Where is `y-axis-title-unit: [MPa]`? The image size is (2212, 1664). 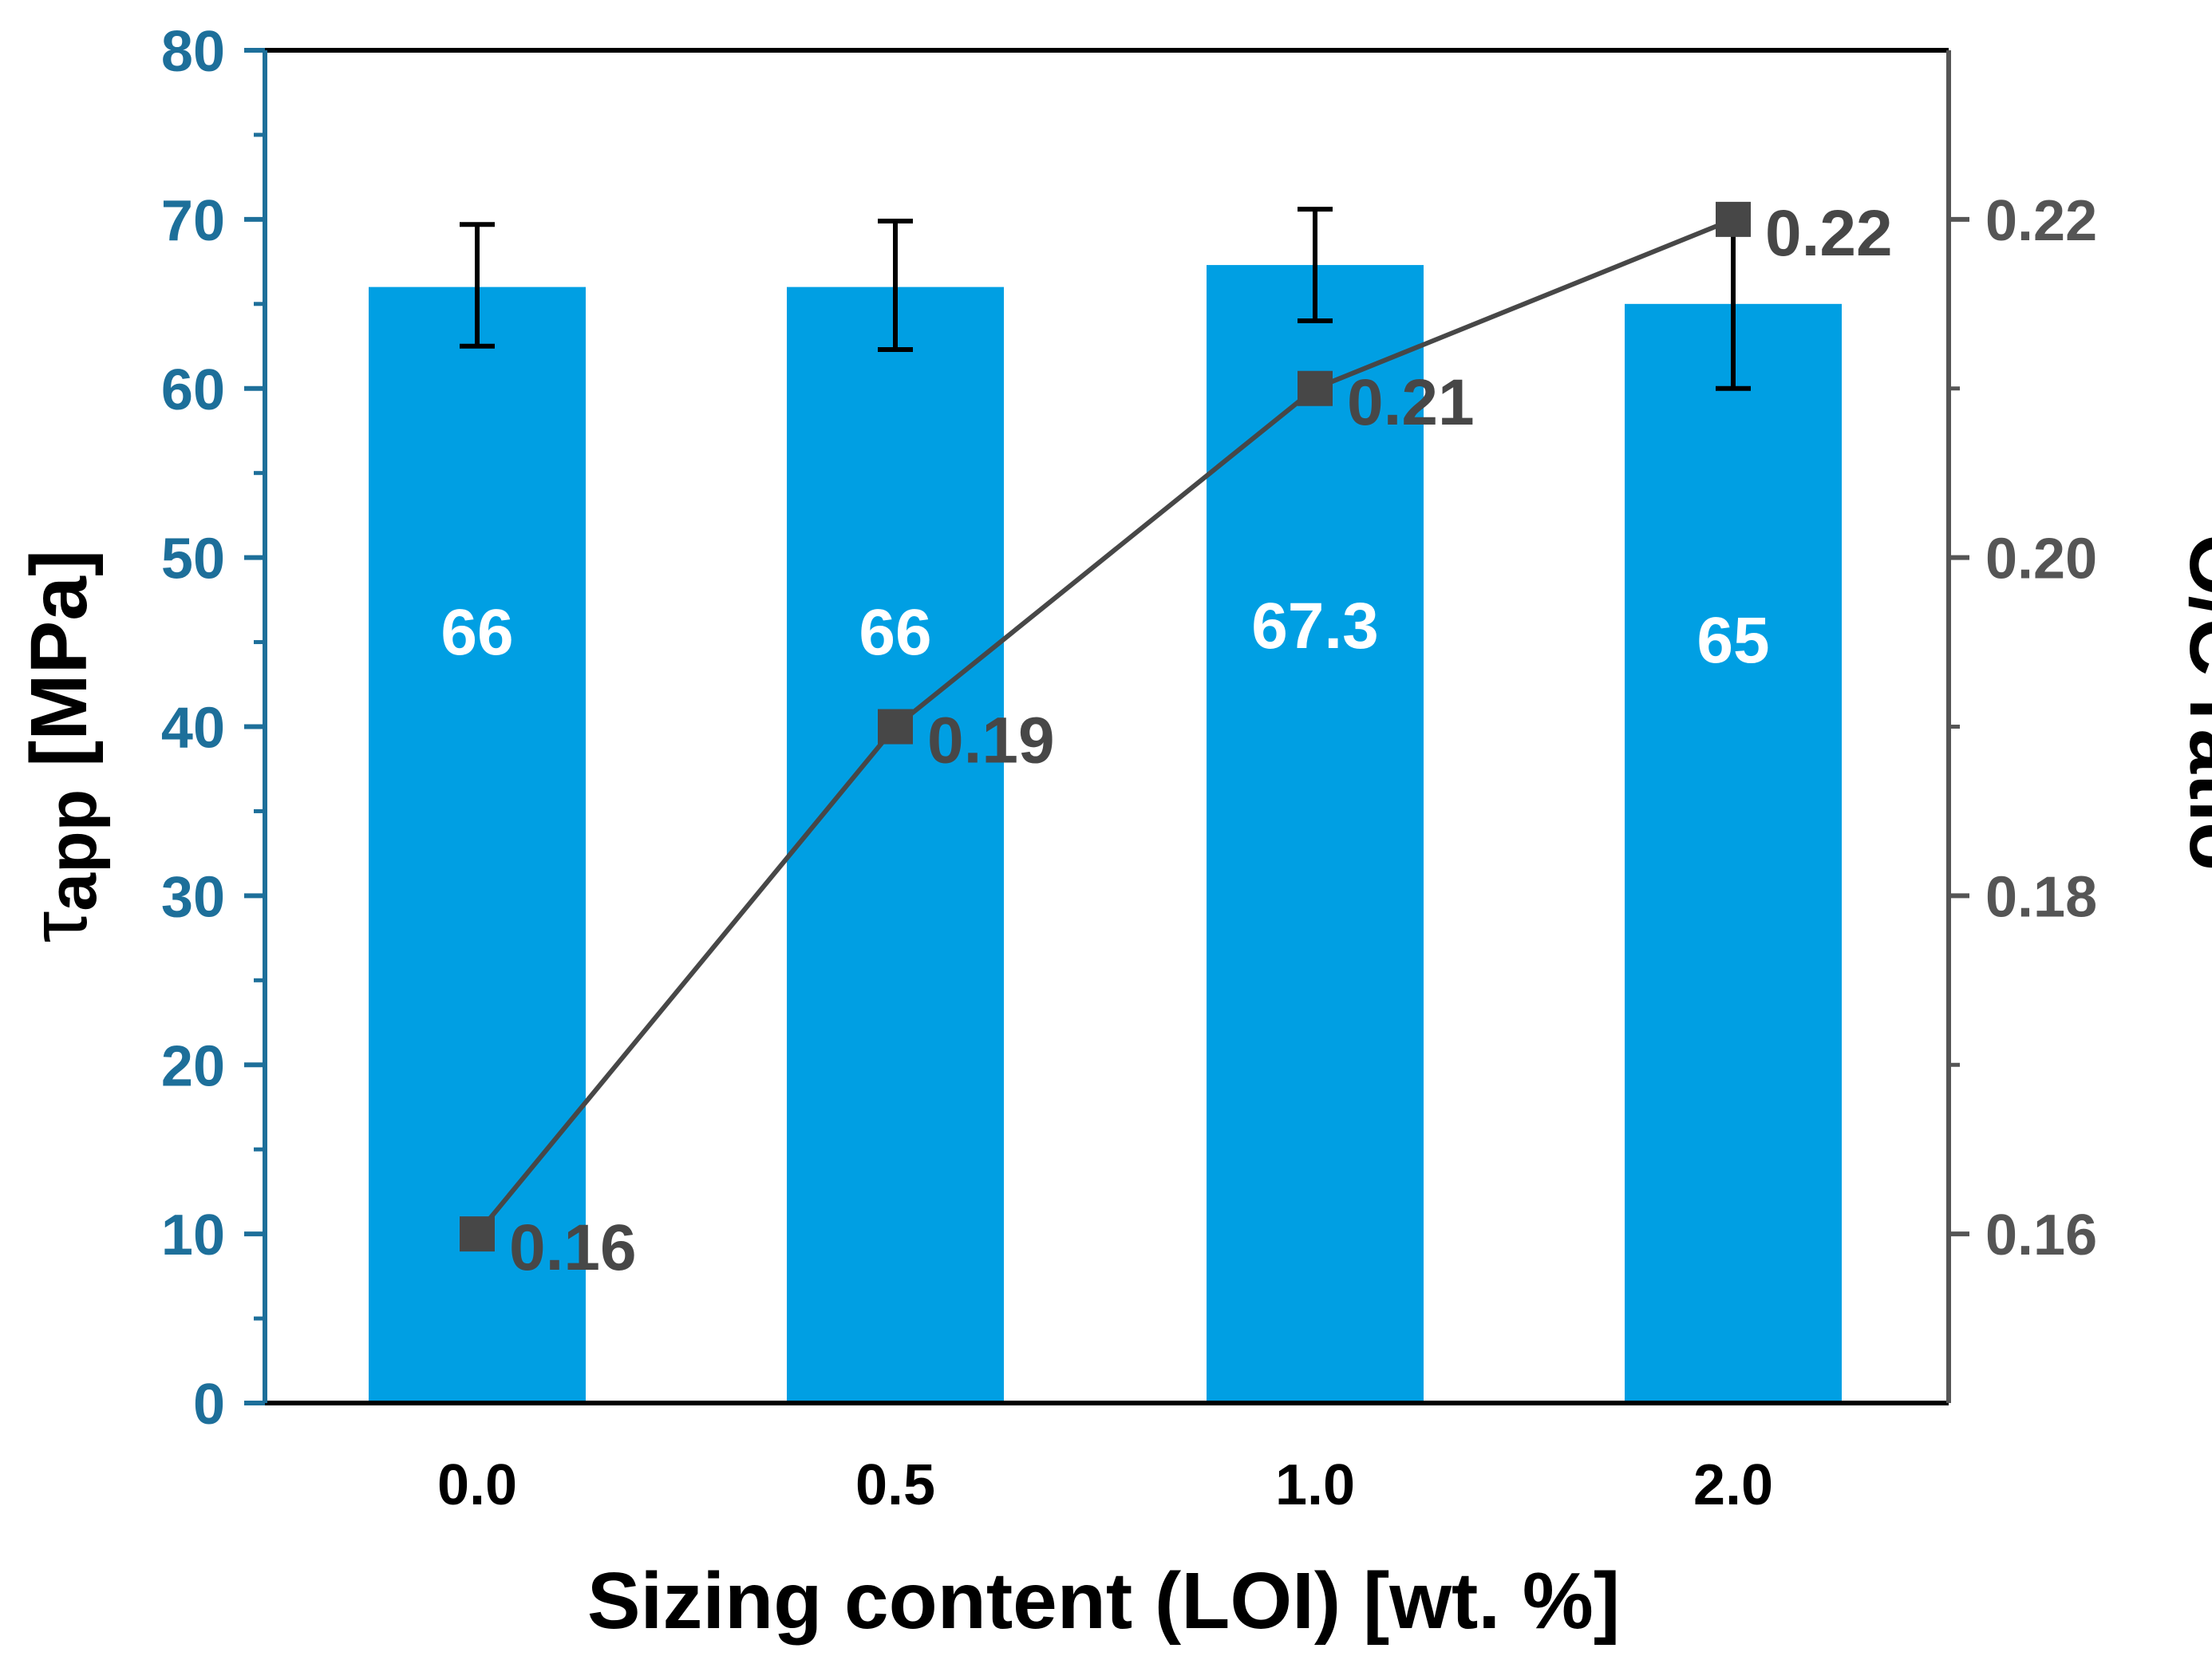
y-axis-title-unit: [MPa] is located at coordinates (59, 669).